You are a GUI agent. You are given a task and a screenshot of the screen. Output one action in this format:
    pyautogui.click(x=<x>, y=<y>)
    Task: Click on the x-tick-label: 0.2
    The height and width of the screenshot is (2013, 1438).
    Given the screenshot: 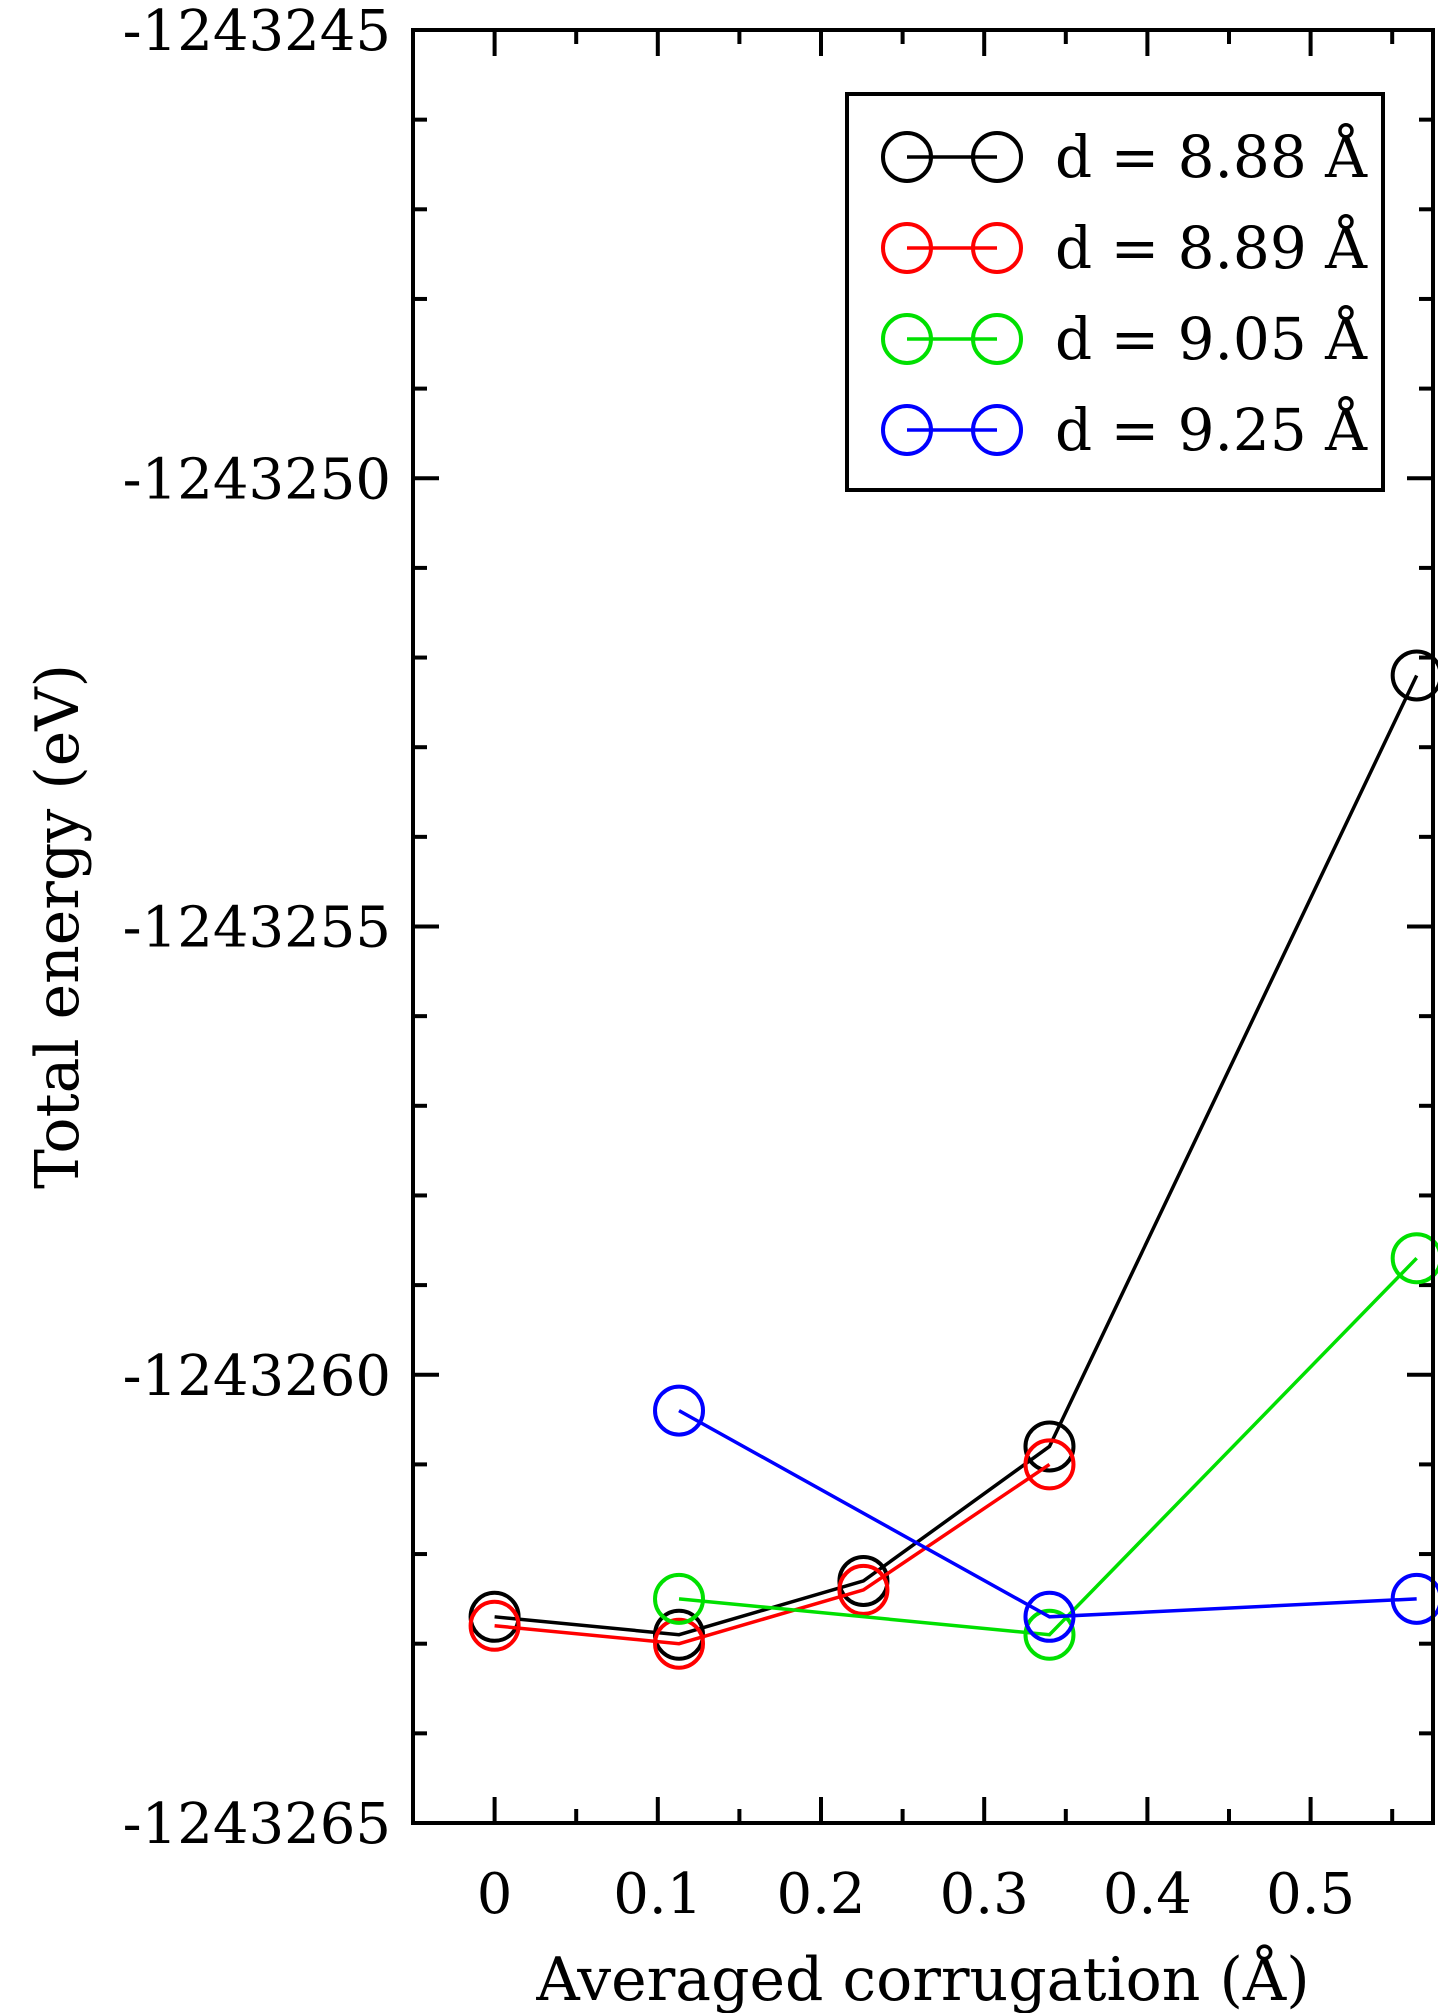 What is the action you would take?
    pyautogui.click(x=820, y=1894)
    